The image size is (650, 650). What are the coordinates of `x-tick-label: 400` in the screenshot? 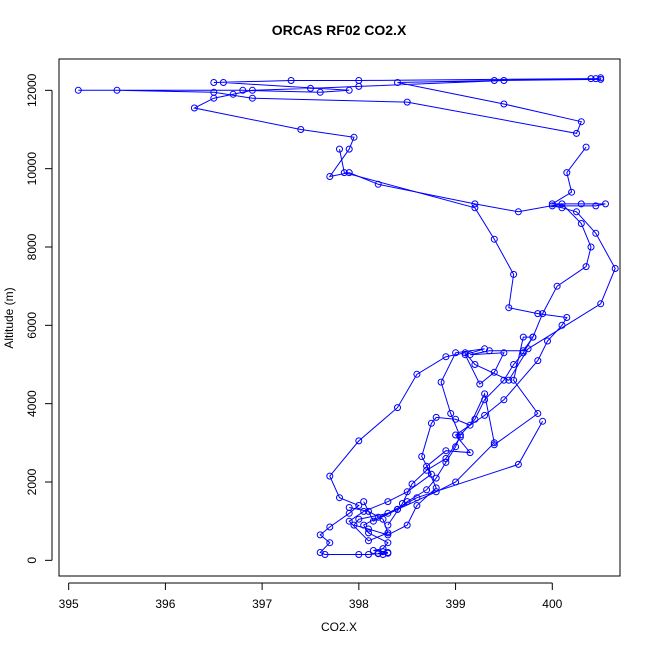 It's located at (552, 604).